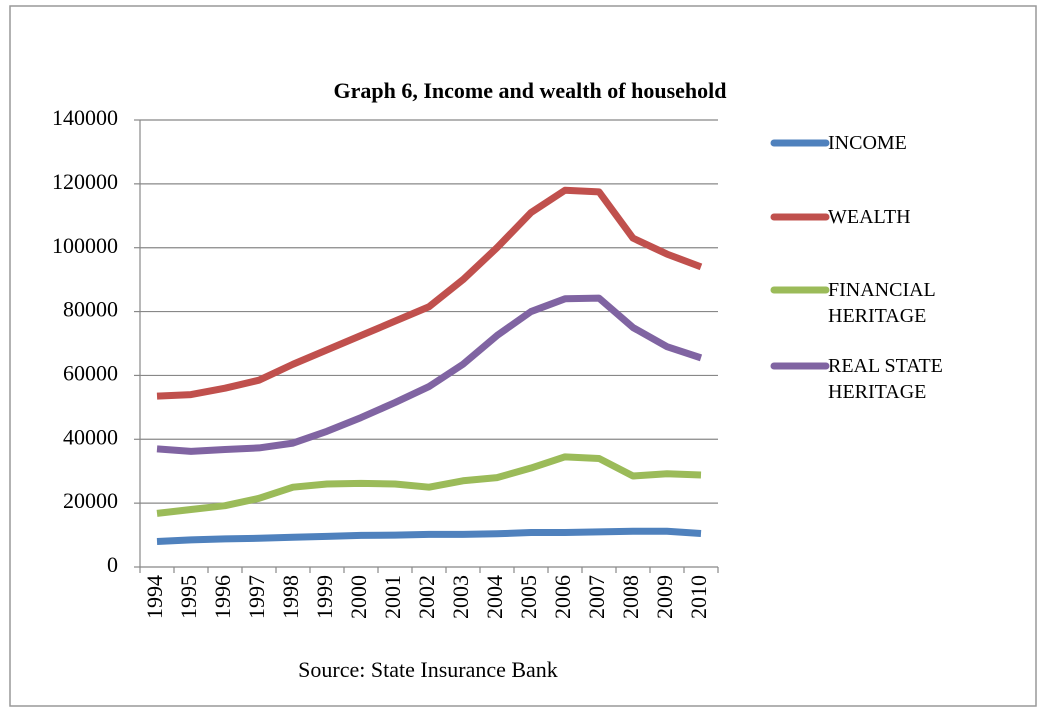 This screenshot has height=708, width=1040. What do you see at coordinates (392, 597) in the screenshot?
I see `x-tick-label: 2001` at bounding box center [392, 597].